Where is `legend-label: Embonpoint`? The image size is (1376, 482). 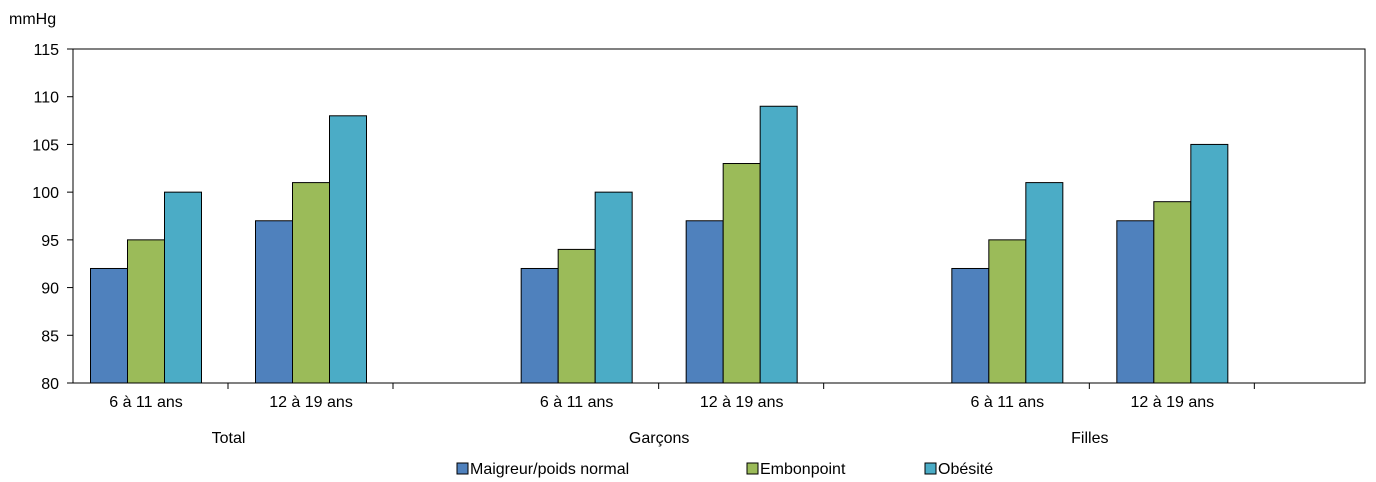 legend-label: Embonpoint is located at coordinates (803, 469).